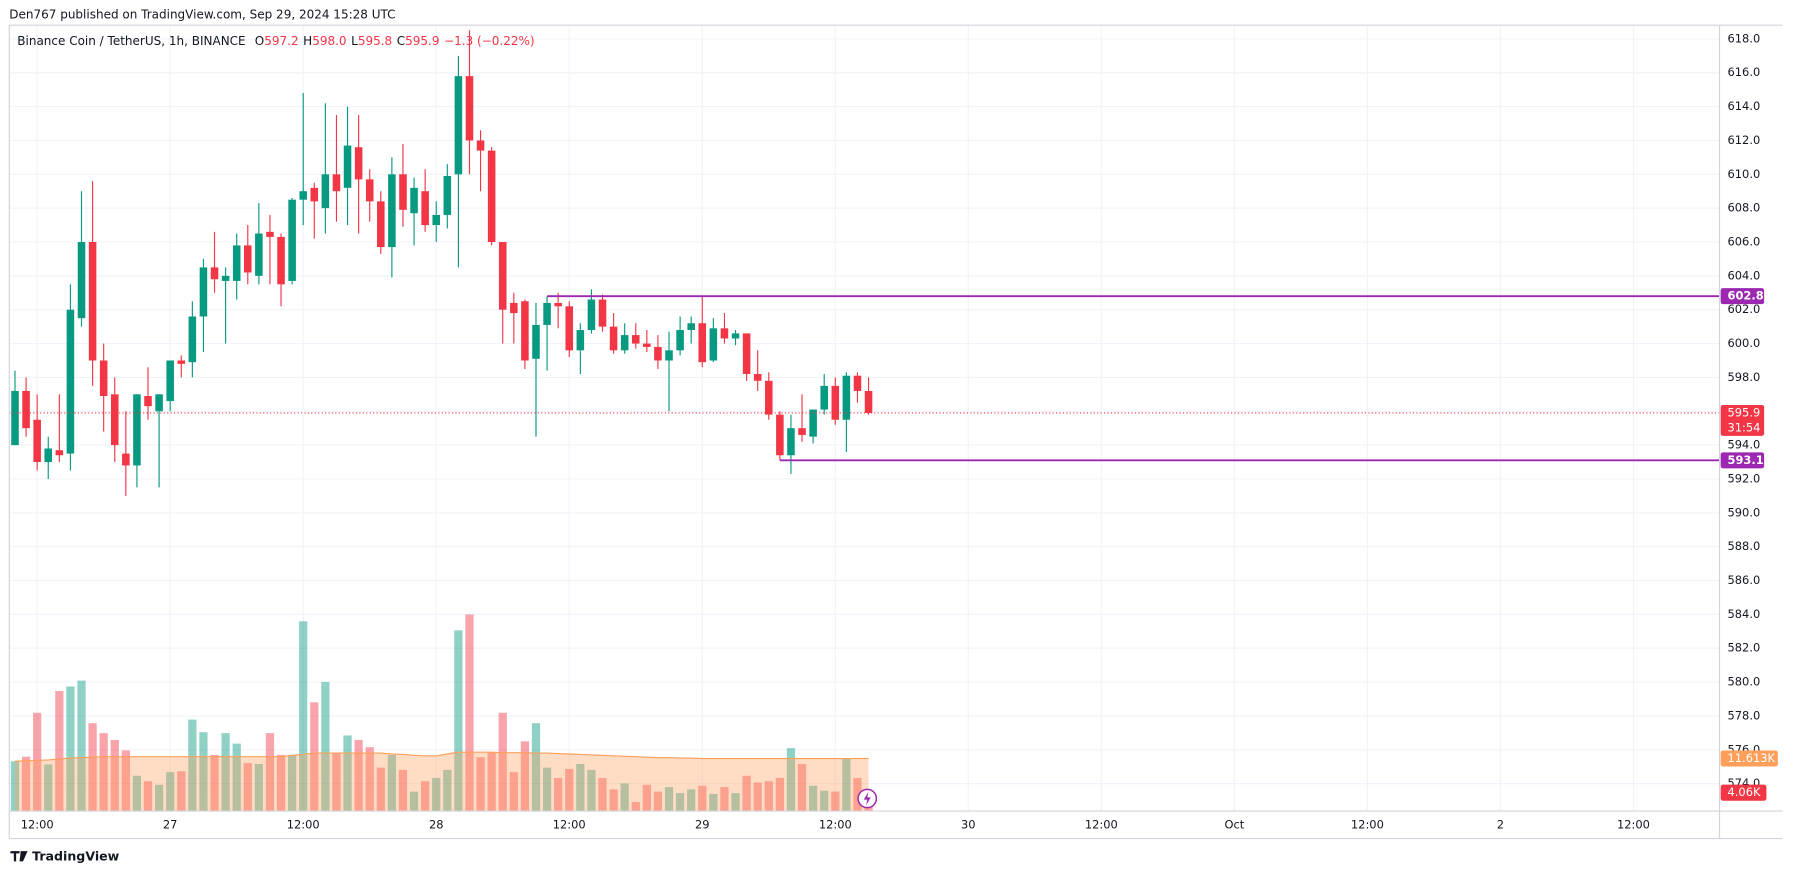  I want to click on y-tick-label: 578.0, so click(1744, 715).